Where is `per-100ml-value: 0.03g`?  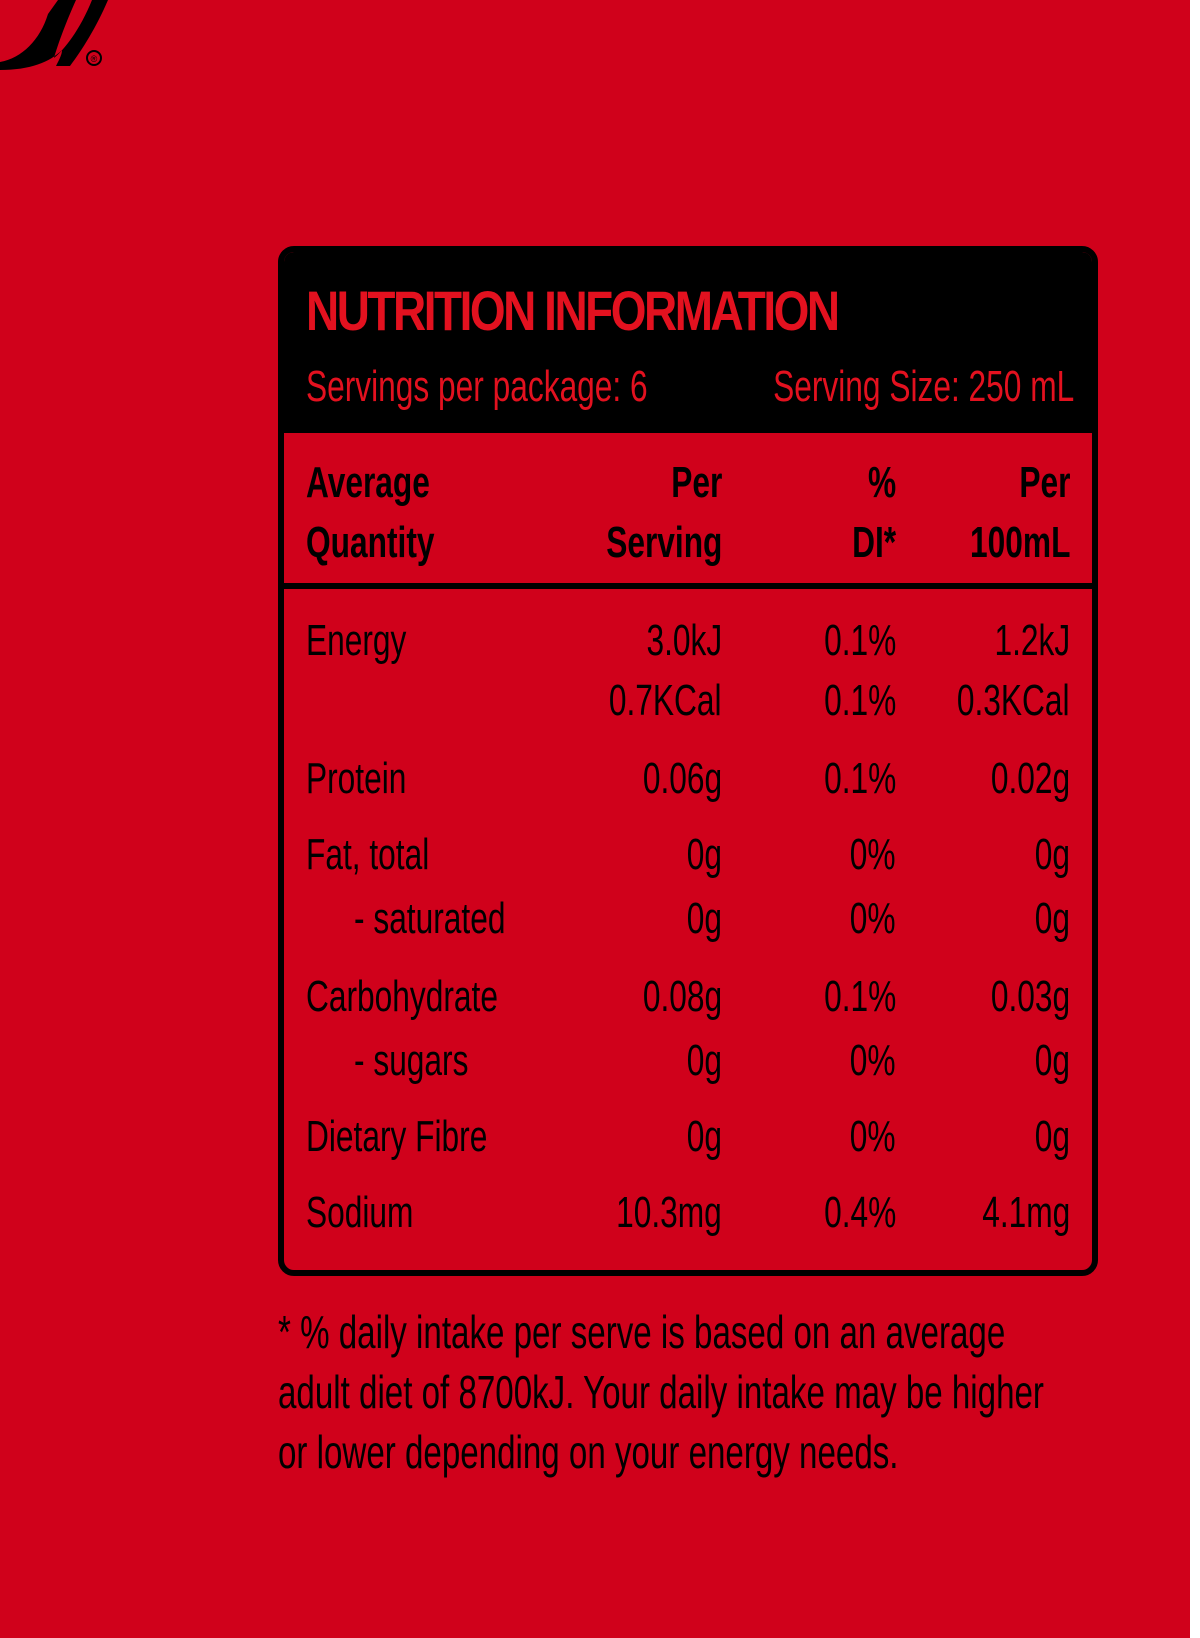 per-100ml-value: 0.03g is located at coordinates (1030, 996).